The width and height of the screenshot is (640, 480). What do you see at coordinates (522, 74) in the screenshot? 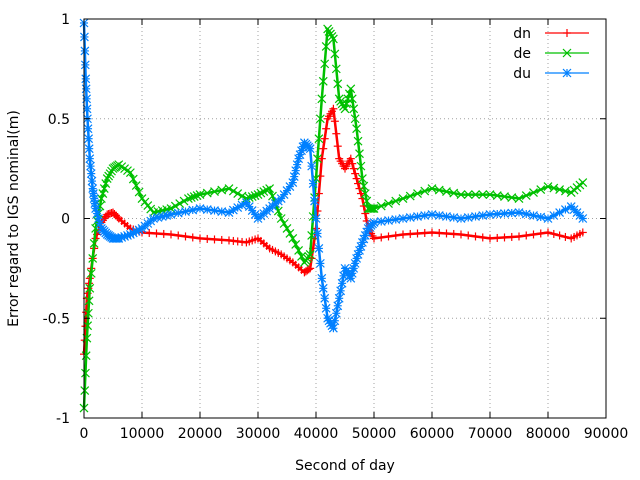
I see `legend-label: du` at bounding box center [522, 74].